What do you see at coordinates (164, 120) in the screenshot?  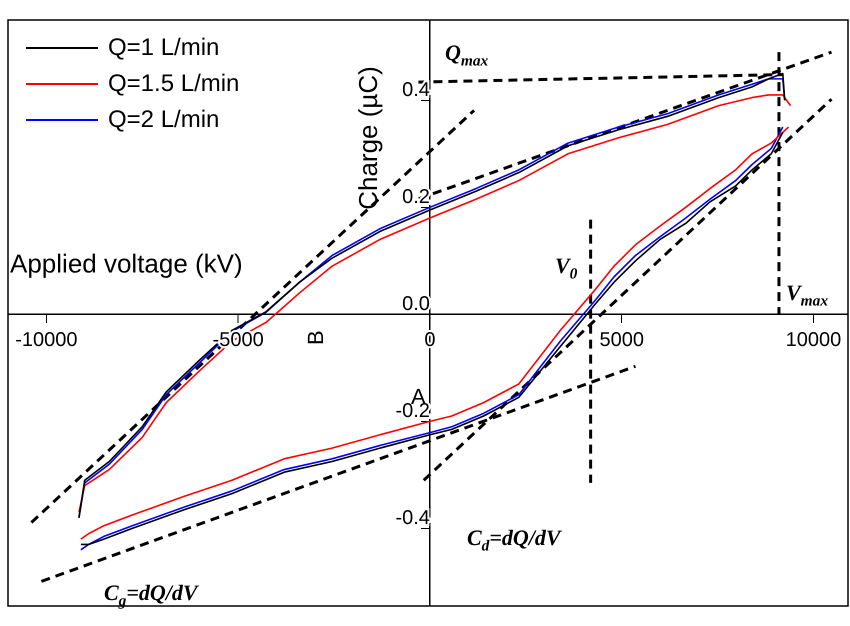 I see `legend-label: Q=2 L/min` at bounding box center [164, 120].